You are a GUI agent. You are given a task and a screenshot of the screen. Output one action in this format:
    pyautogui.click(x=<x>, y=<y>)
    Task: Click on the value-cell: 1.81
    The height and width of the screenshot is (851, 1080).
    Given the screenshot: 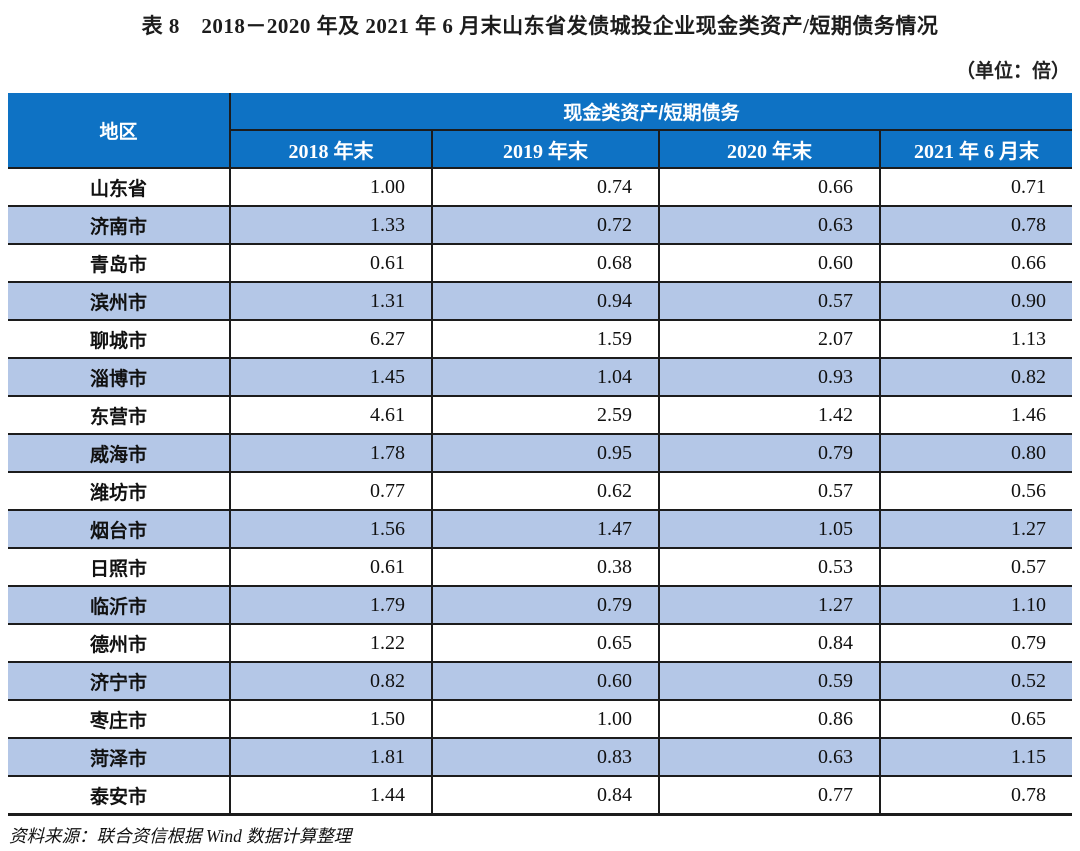 What is the action you would take?
    pyautogui.click(x=330, y=757)
    